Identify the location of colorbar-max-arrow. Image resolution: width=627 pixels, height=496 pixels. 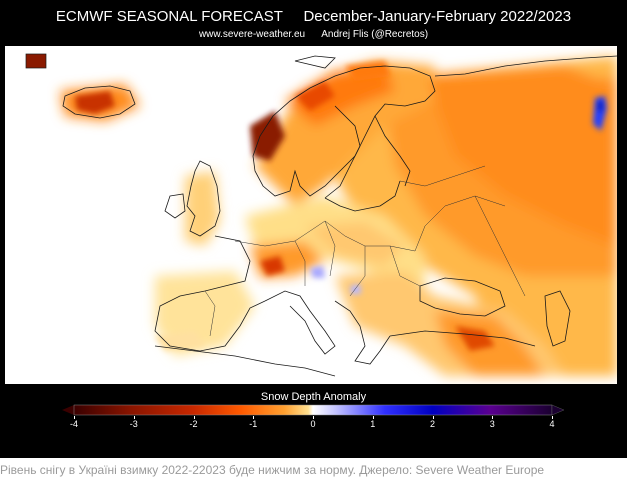
(557, 410).